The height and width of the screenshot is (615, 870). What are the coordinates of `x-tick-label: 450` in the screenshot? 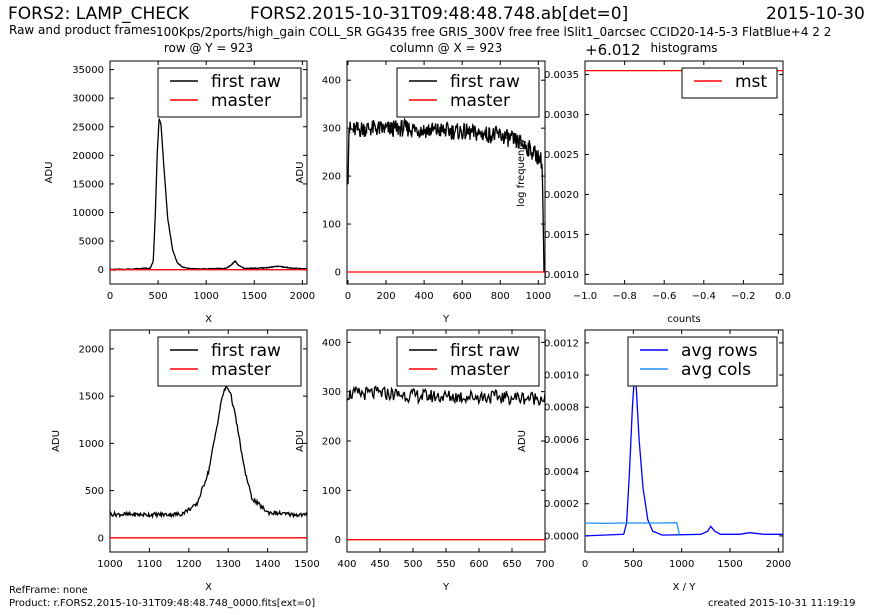 It's located at (379, 564).